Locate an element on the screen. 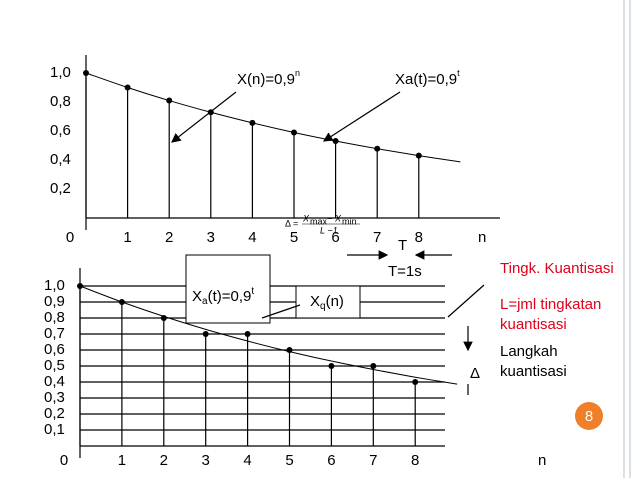 This screenshot has height=478, width=638. box-label-part: a is located at coordinates (205, 301).